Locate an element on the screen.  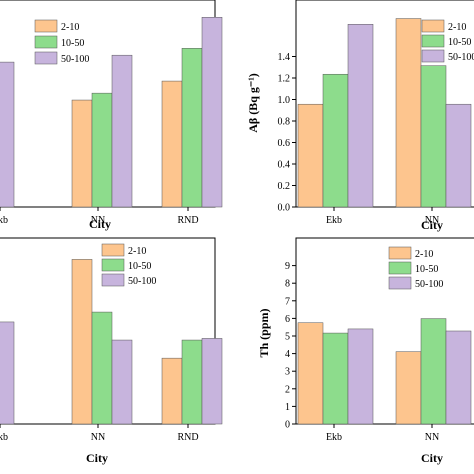
y-tick-label: 8 is located at coordinates (287, 284).